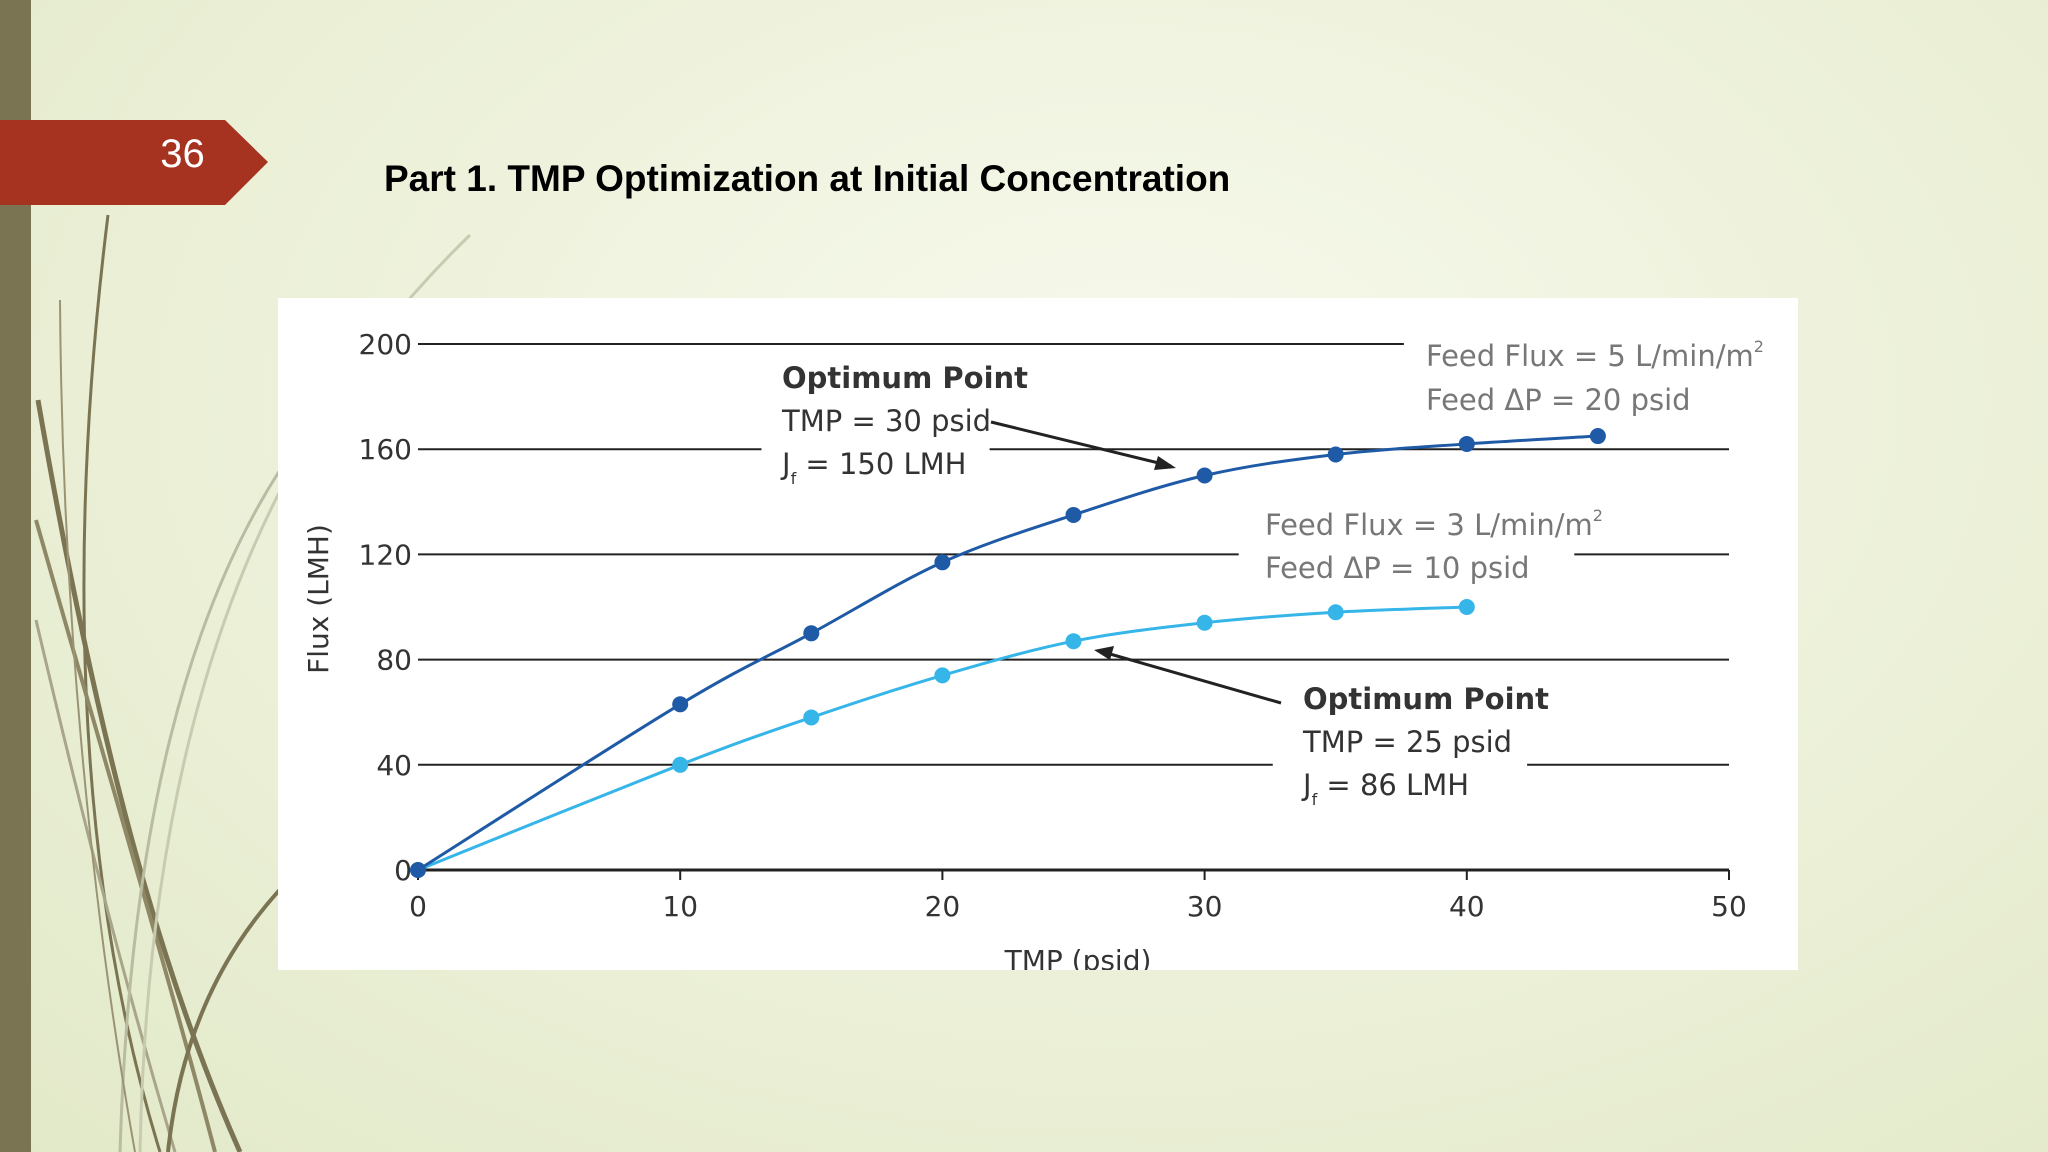 This screenshot has width=2048, height=1152. I want to click on feed-flux-high-sup: 2, so click(1759, 346).